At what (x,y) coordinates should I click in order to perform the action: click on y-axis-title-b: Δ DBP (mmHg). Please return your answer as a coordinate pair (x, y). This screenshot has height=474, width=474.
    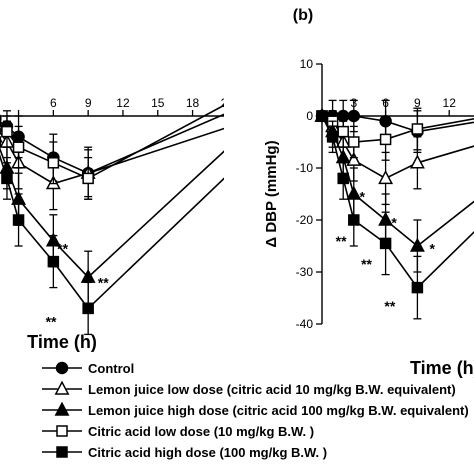
    Looking at the image, I should click on (271, 193).